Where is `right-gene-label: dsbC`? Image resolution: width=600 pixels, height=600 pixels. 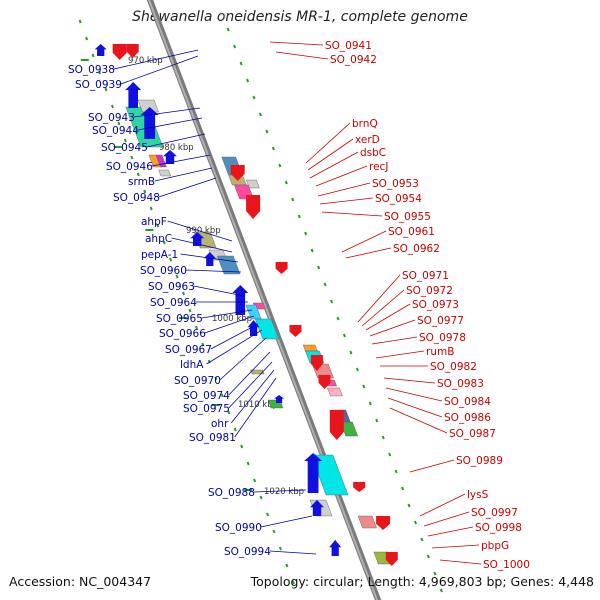 right-gene-label: dsbC is located at coordinates (373, 153).